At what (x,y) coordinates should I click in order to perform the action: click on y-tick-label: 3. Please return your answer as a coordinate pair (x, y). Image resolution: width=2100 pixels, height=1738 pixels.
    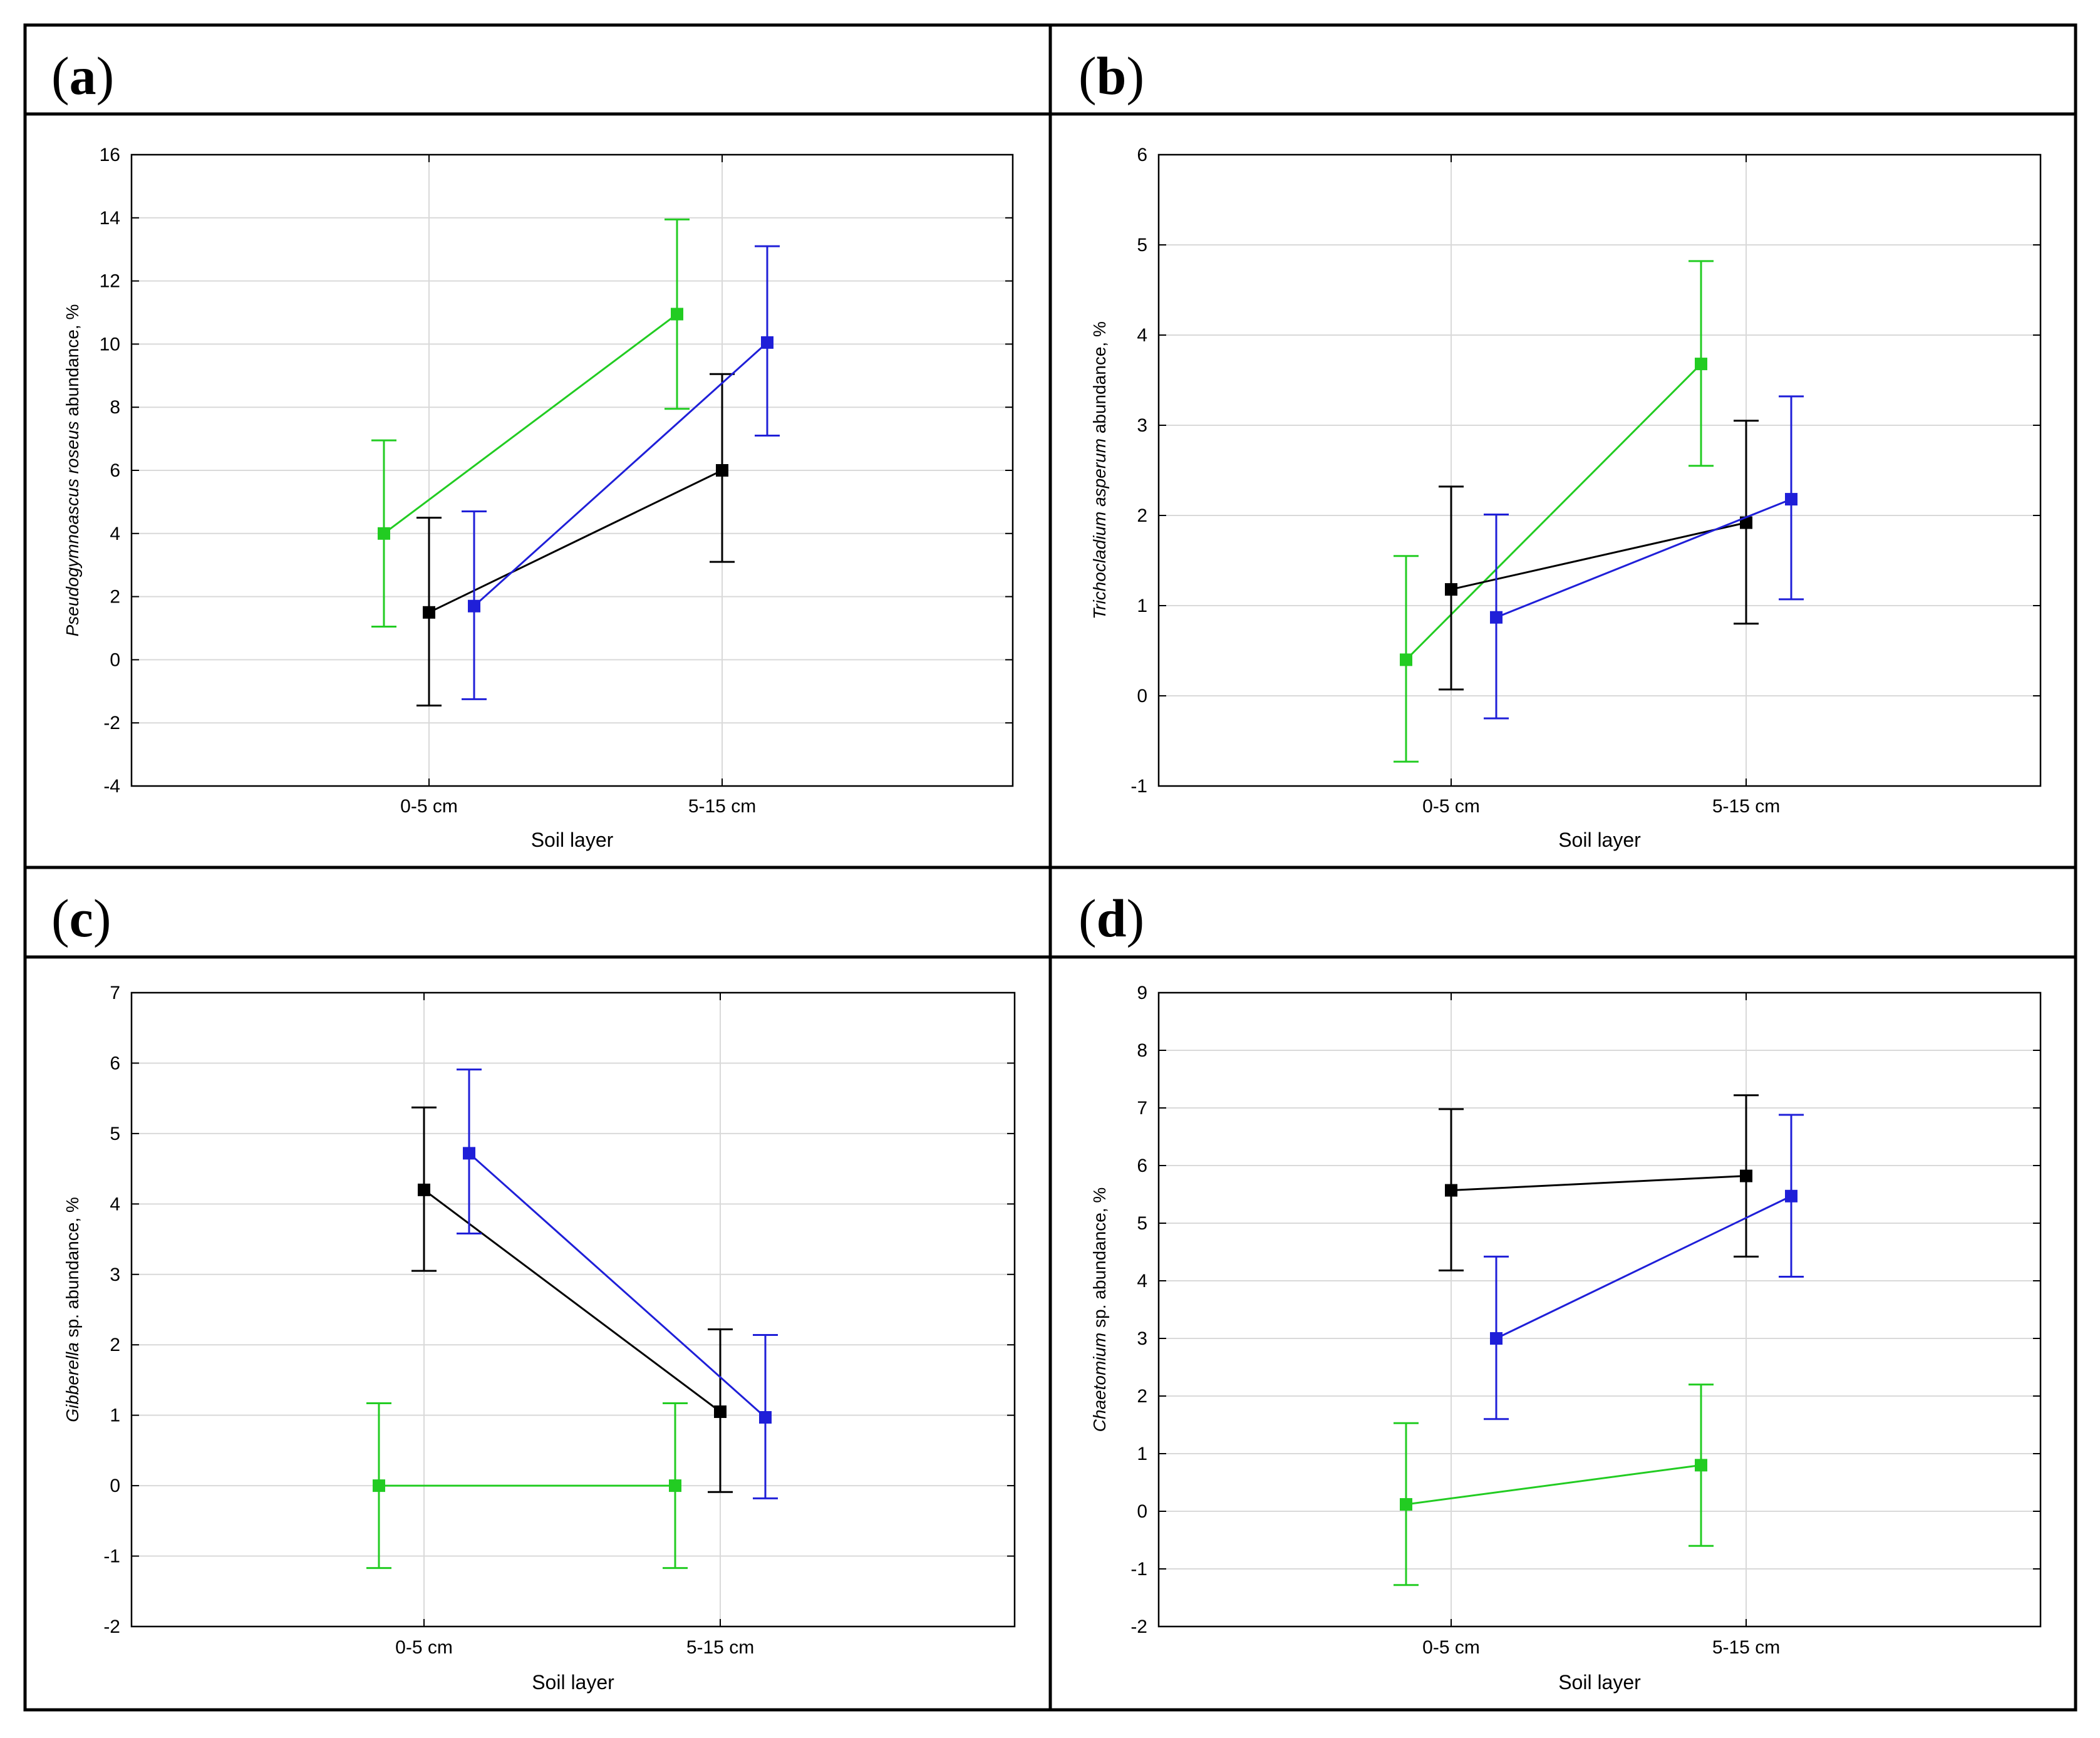
    Looking at the image, I should click on (115, 1275).